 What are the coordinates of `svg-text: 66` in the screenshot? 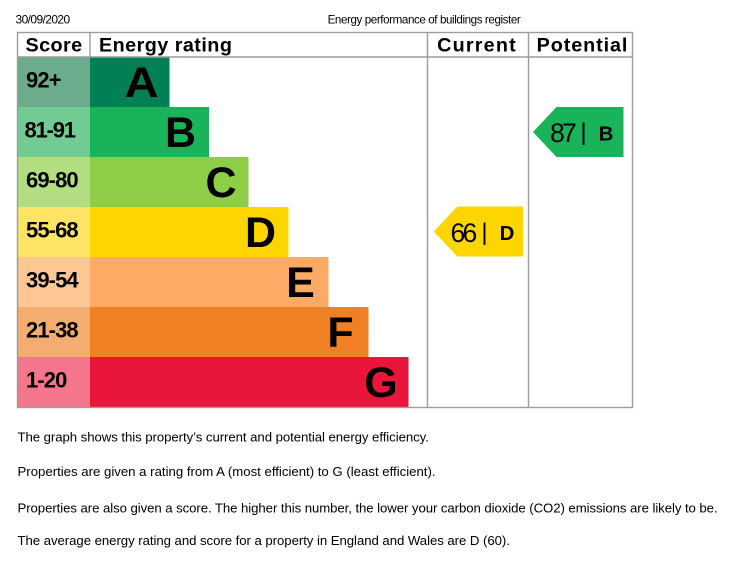 It's located at (464, 233).